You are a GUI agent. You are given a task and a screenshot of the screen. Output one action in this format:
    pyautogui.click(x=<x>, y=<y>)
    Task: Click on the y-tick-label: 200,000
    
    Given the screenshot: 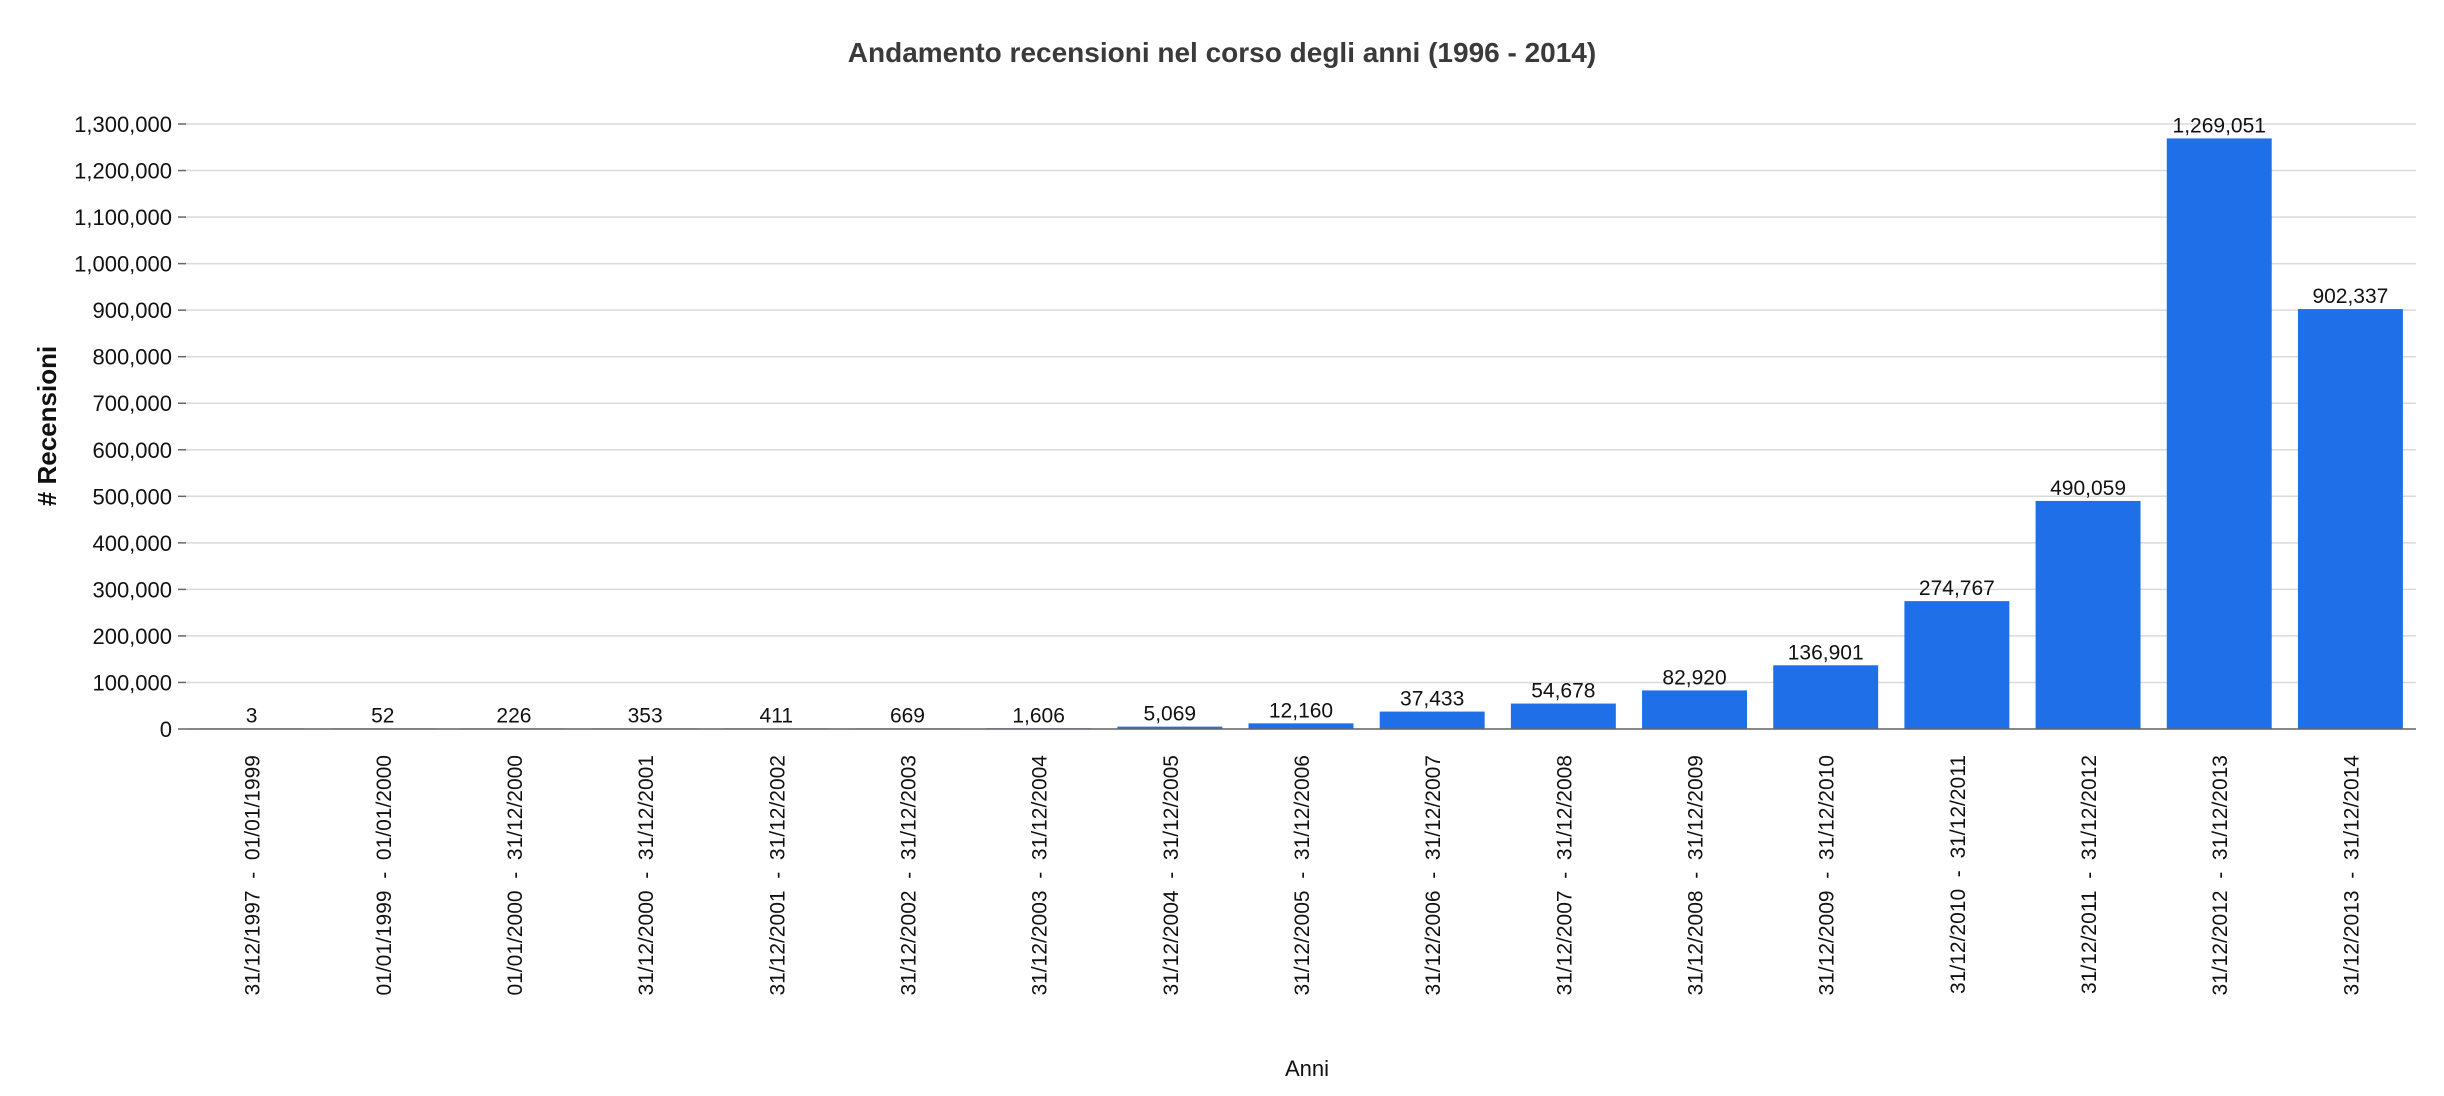 What is the action you would take?
    pyautogui.click(x=132, y=636)
    